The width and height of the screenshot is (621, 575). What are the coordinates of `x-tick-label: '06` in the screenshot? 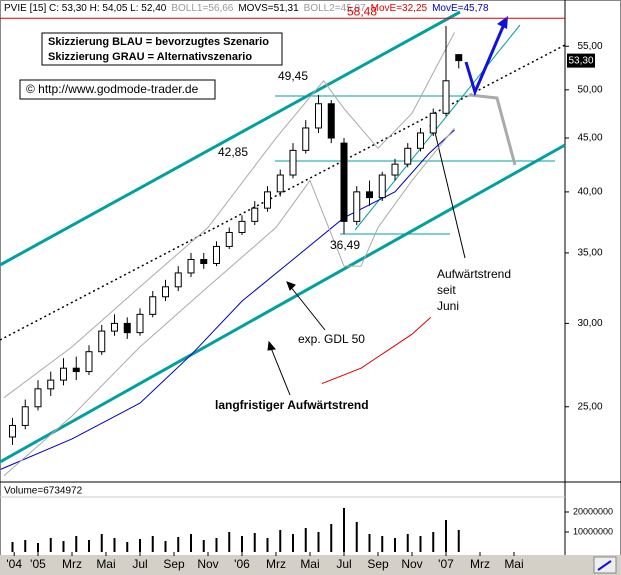 It's located at (242, 564).